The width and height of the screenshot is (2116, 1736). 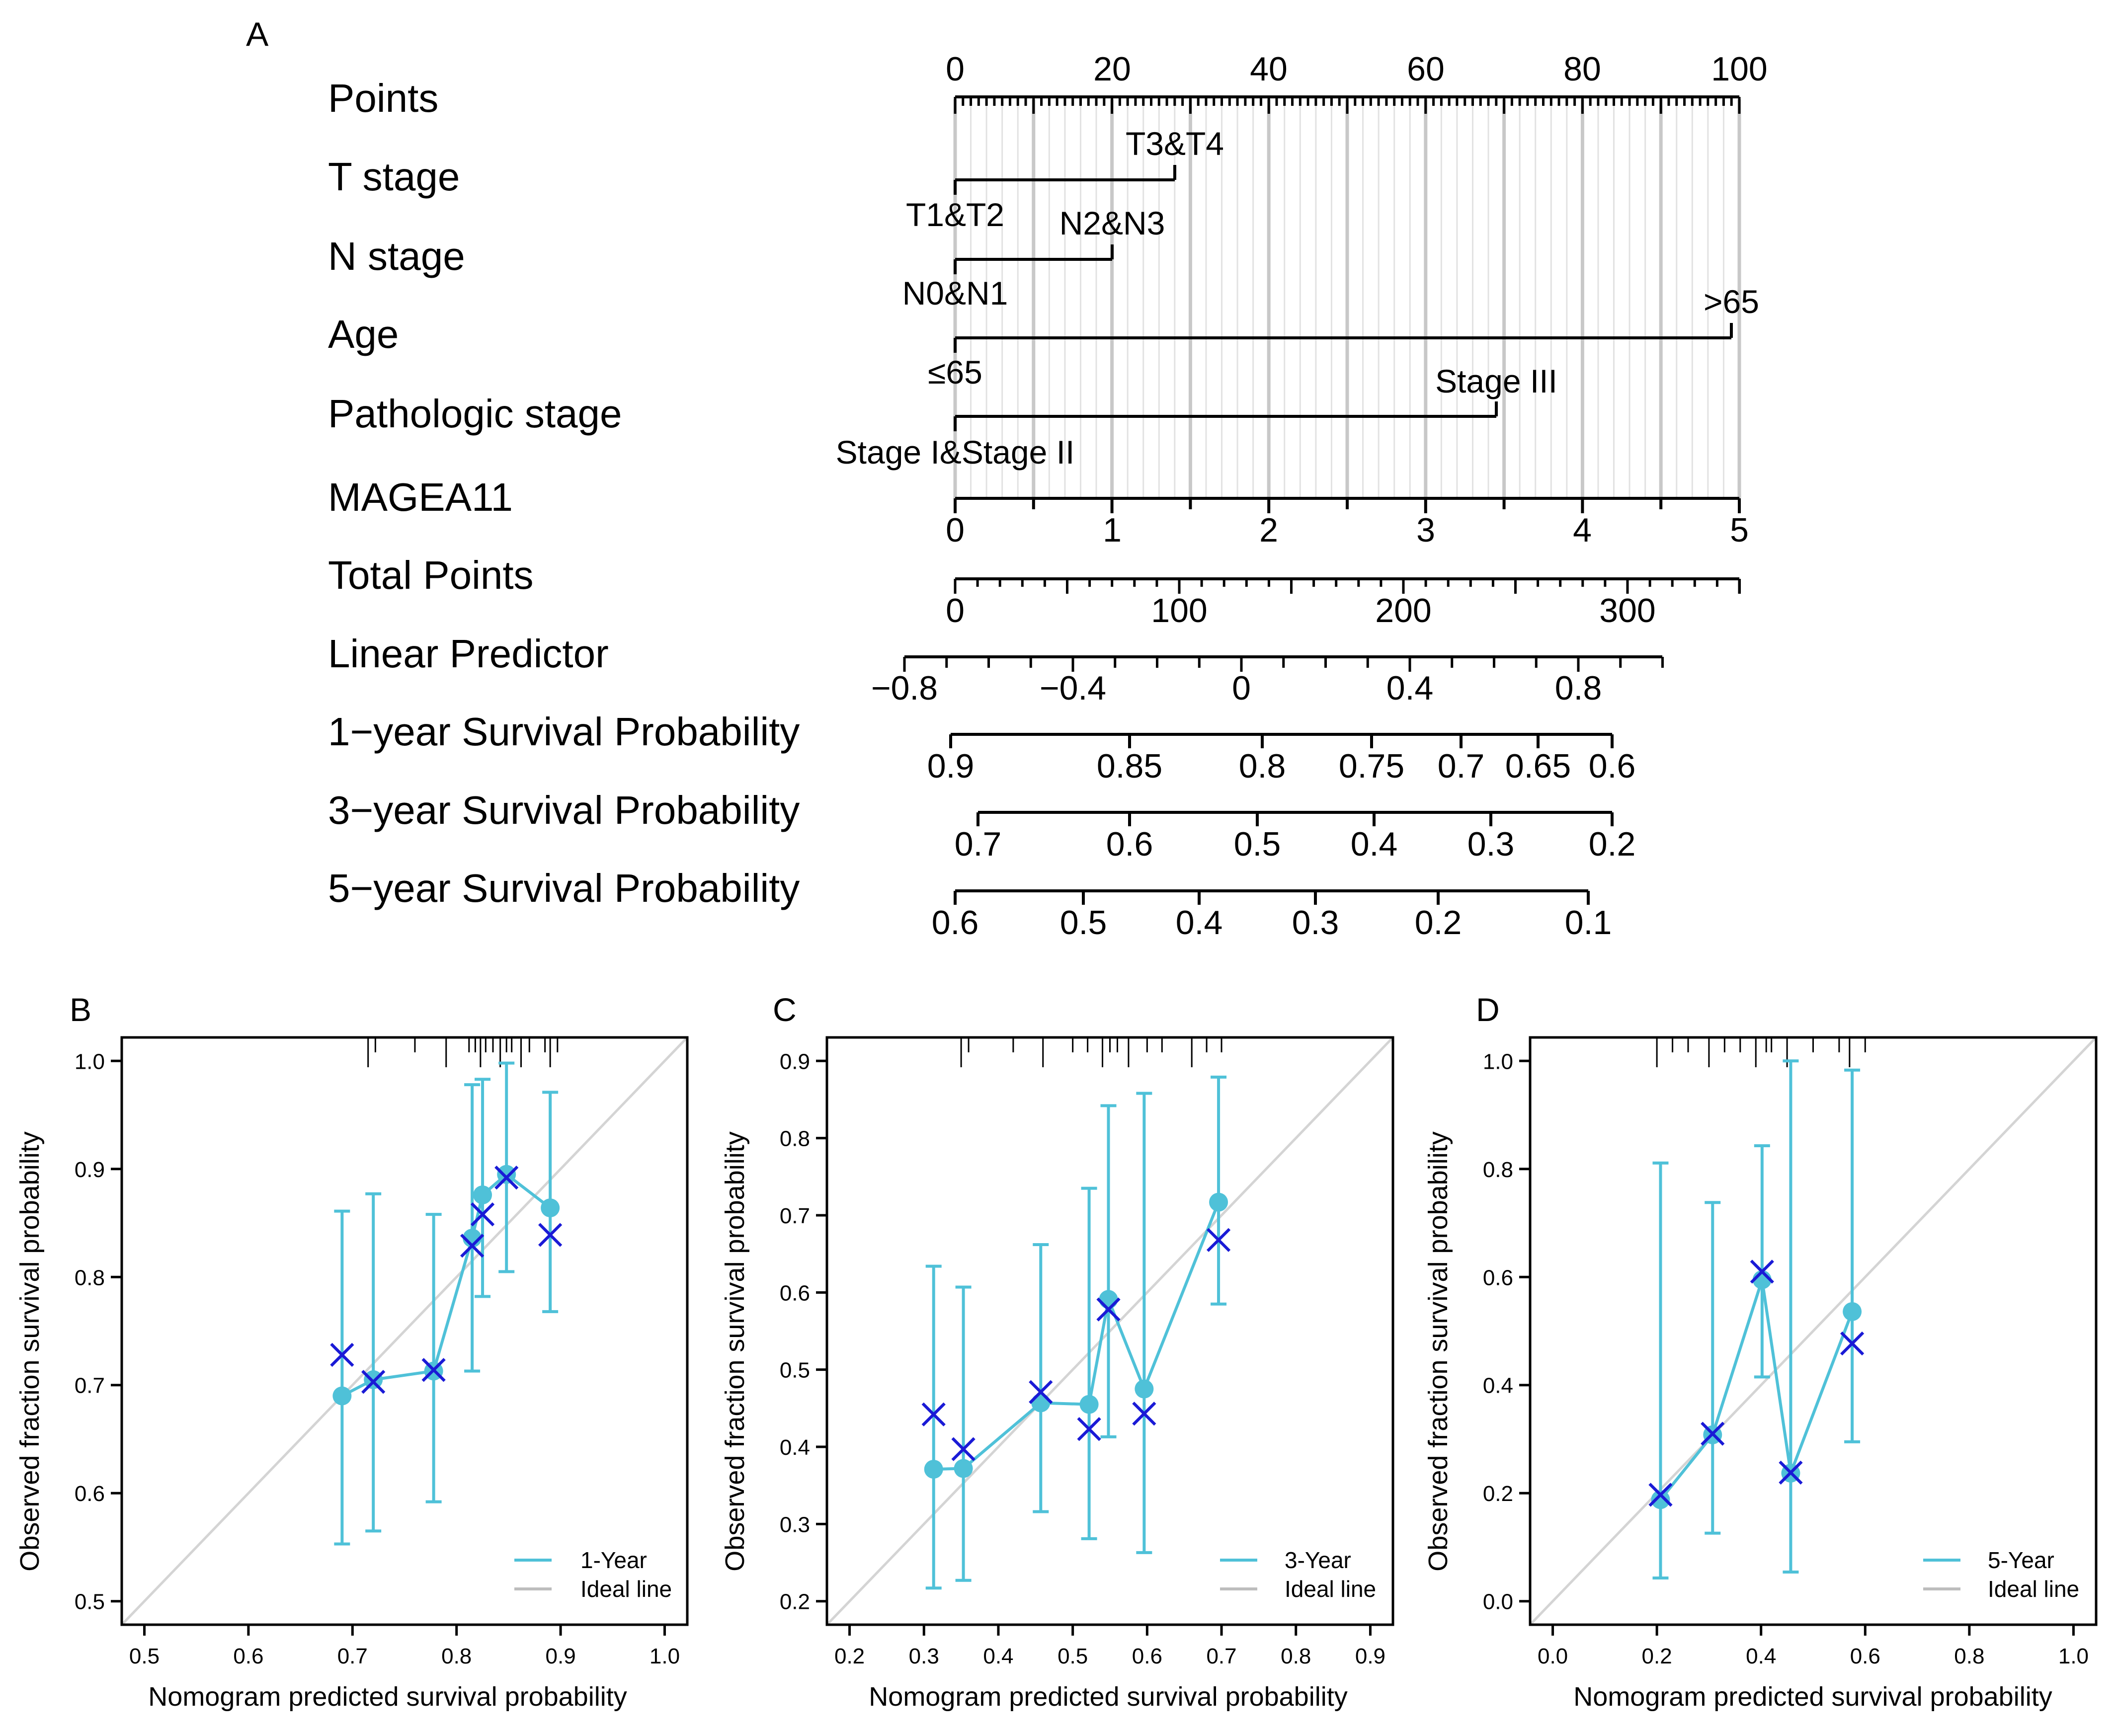 What do you see at coordinates (90, 1277) in the screenshot?
I see `y-tick-label: 0.8` at bounding box center [90, 1277].